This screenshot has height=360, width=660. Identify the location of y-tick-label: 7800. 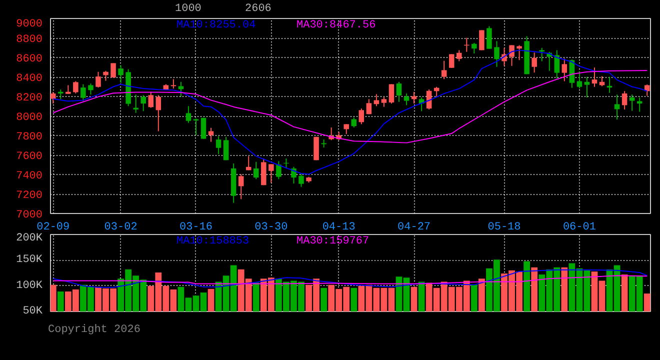
(29, 138).